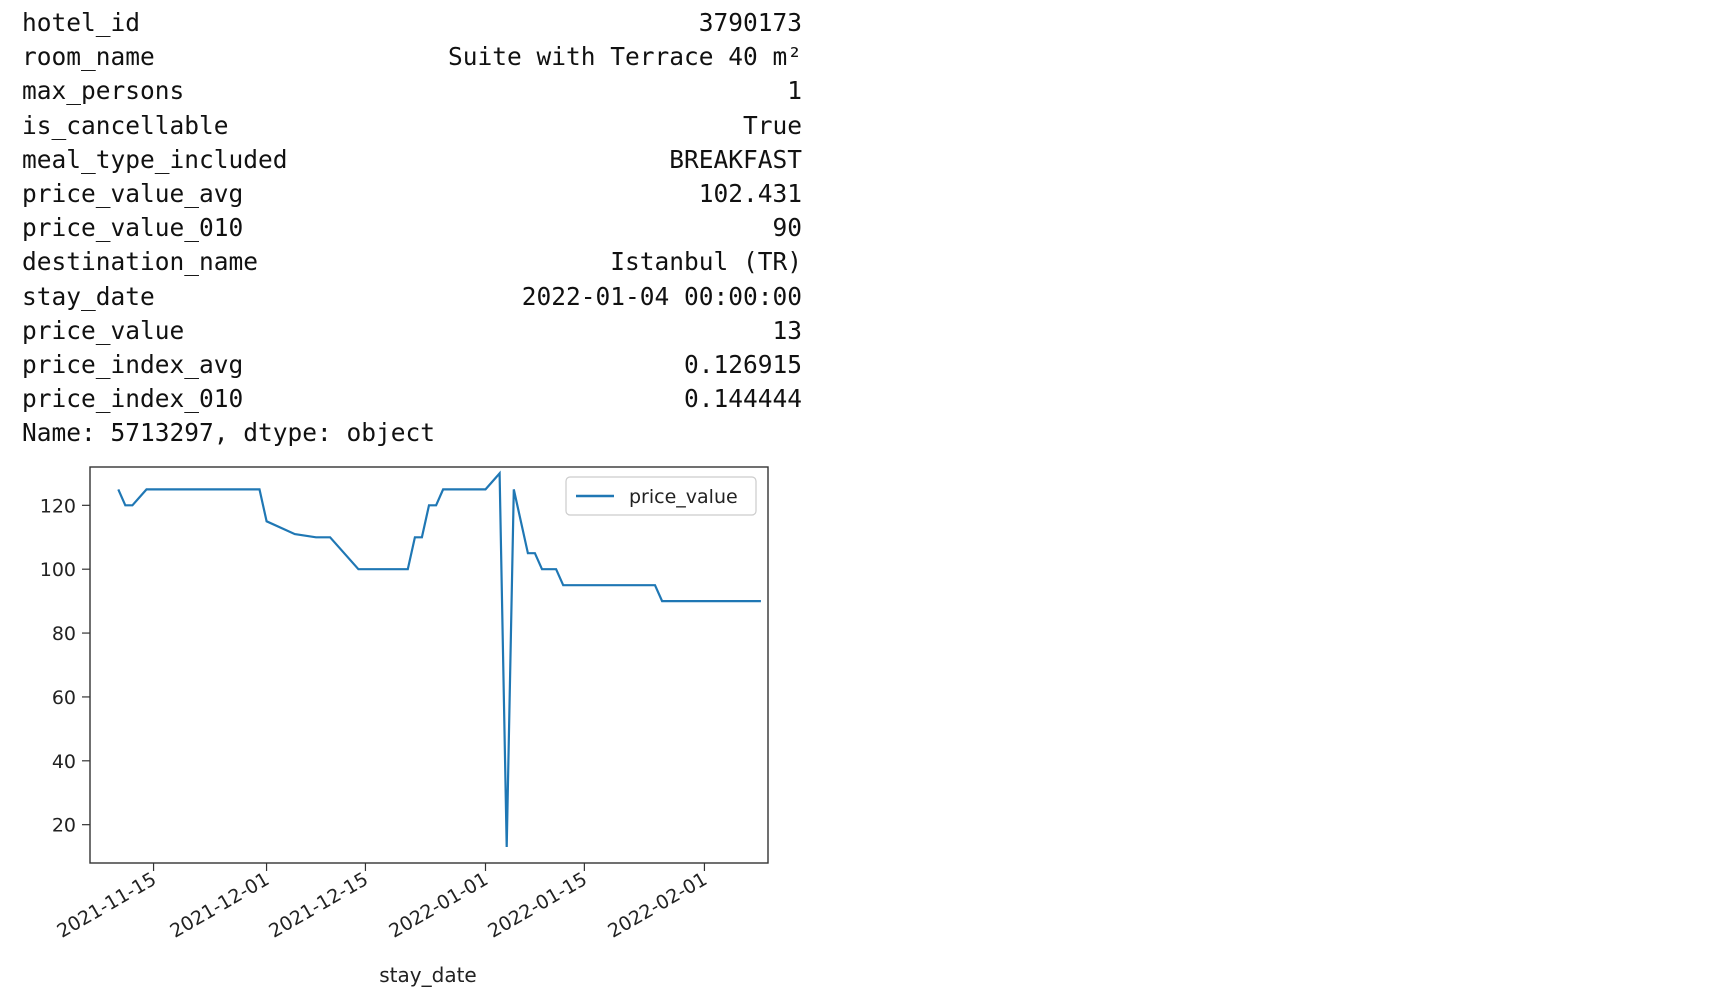  Describe the element at coordinates (683, 497) in the screenshot. I see `legend-label: price_value` at that location.